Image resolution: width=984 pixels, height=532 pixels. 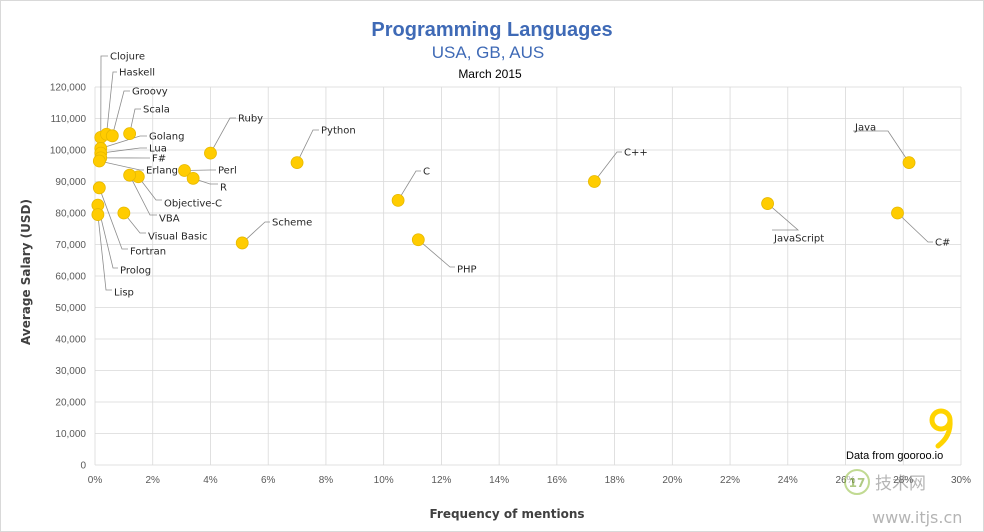 I want to click on x-axis-title: Frequency of mentions, so click(x=506, y=514).